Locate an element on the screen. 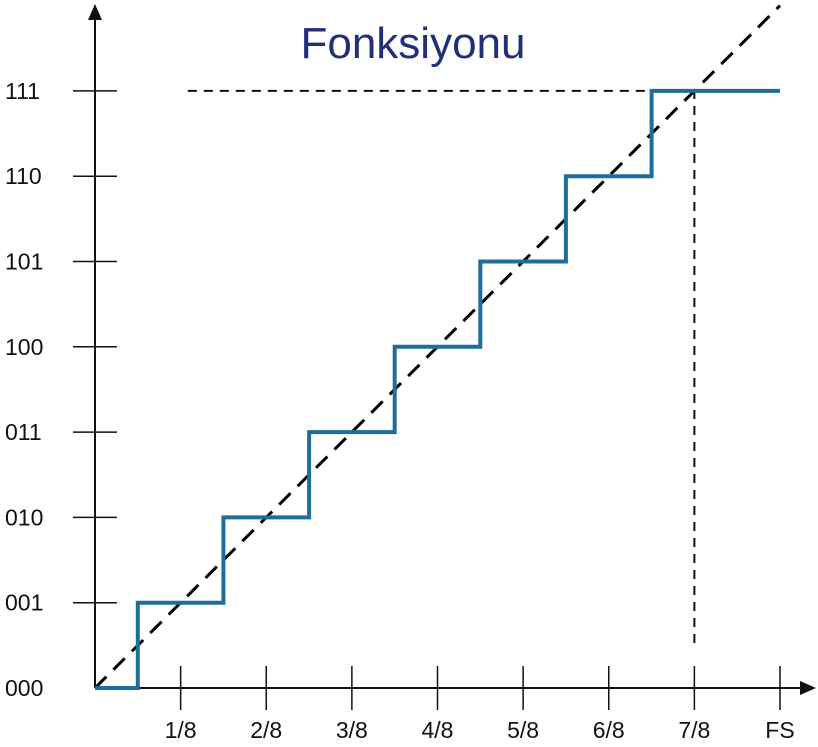 This screenshot has width=818, height=747. y-tick-label: 101 is located at coordinates (24, 262).